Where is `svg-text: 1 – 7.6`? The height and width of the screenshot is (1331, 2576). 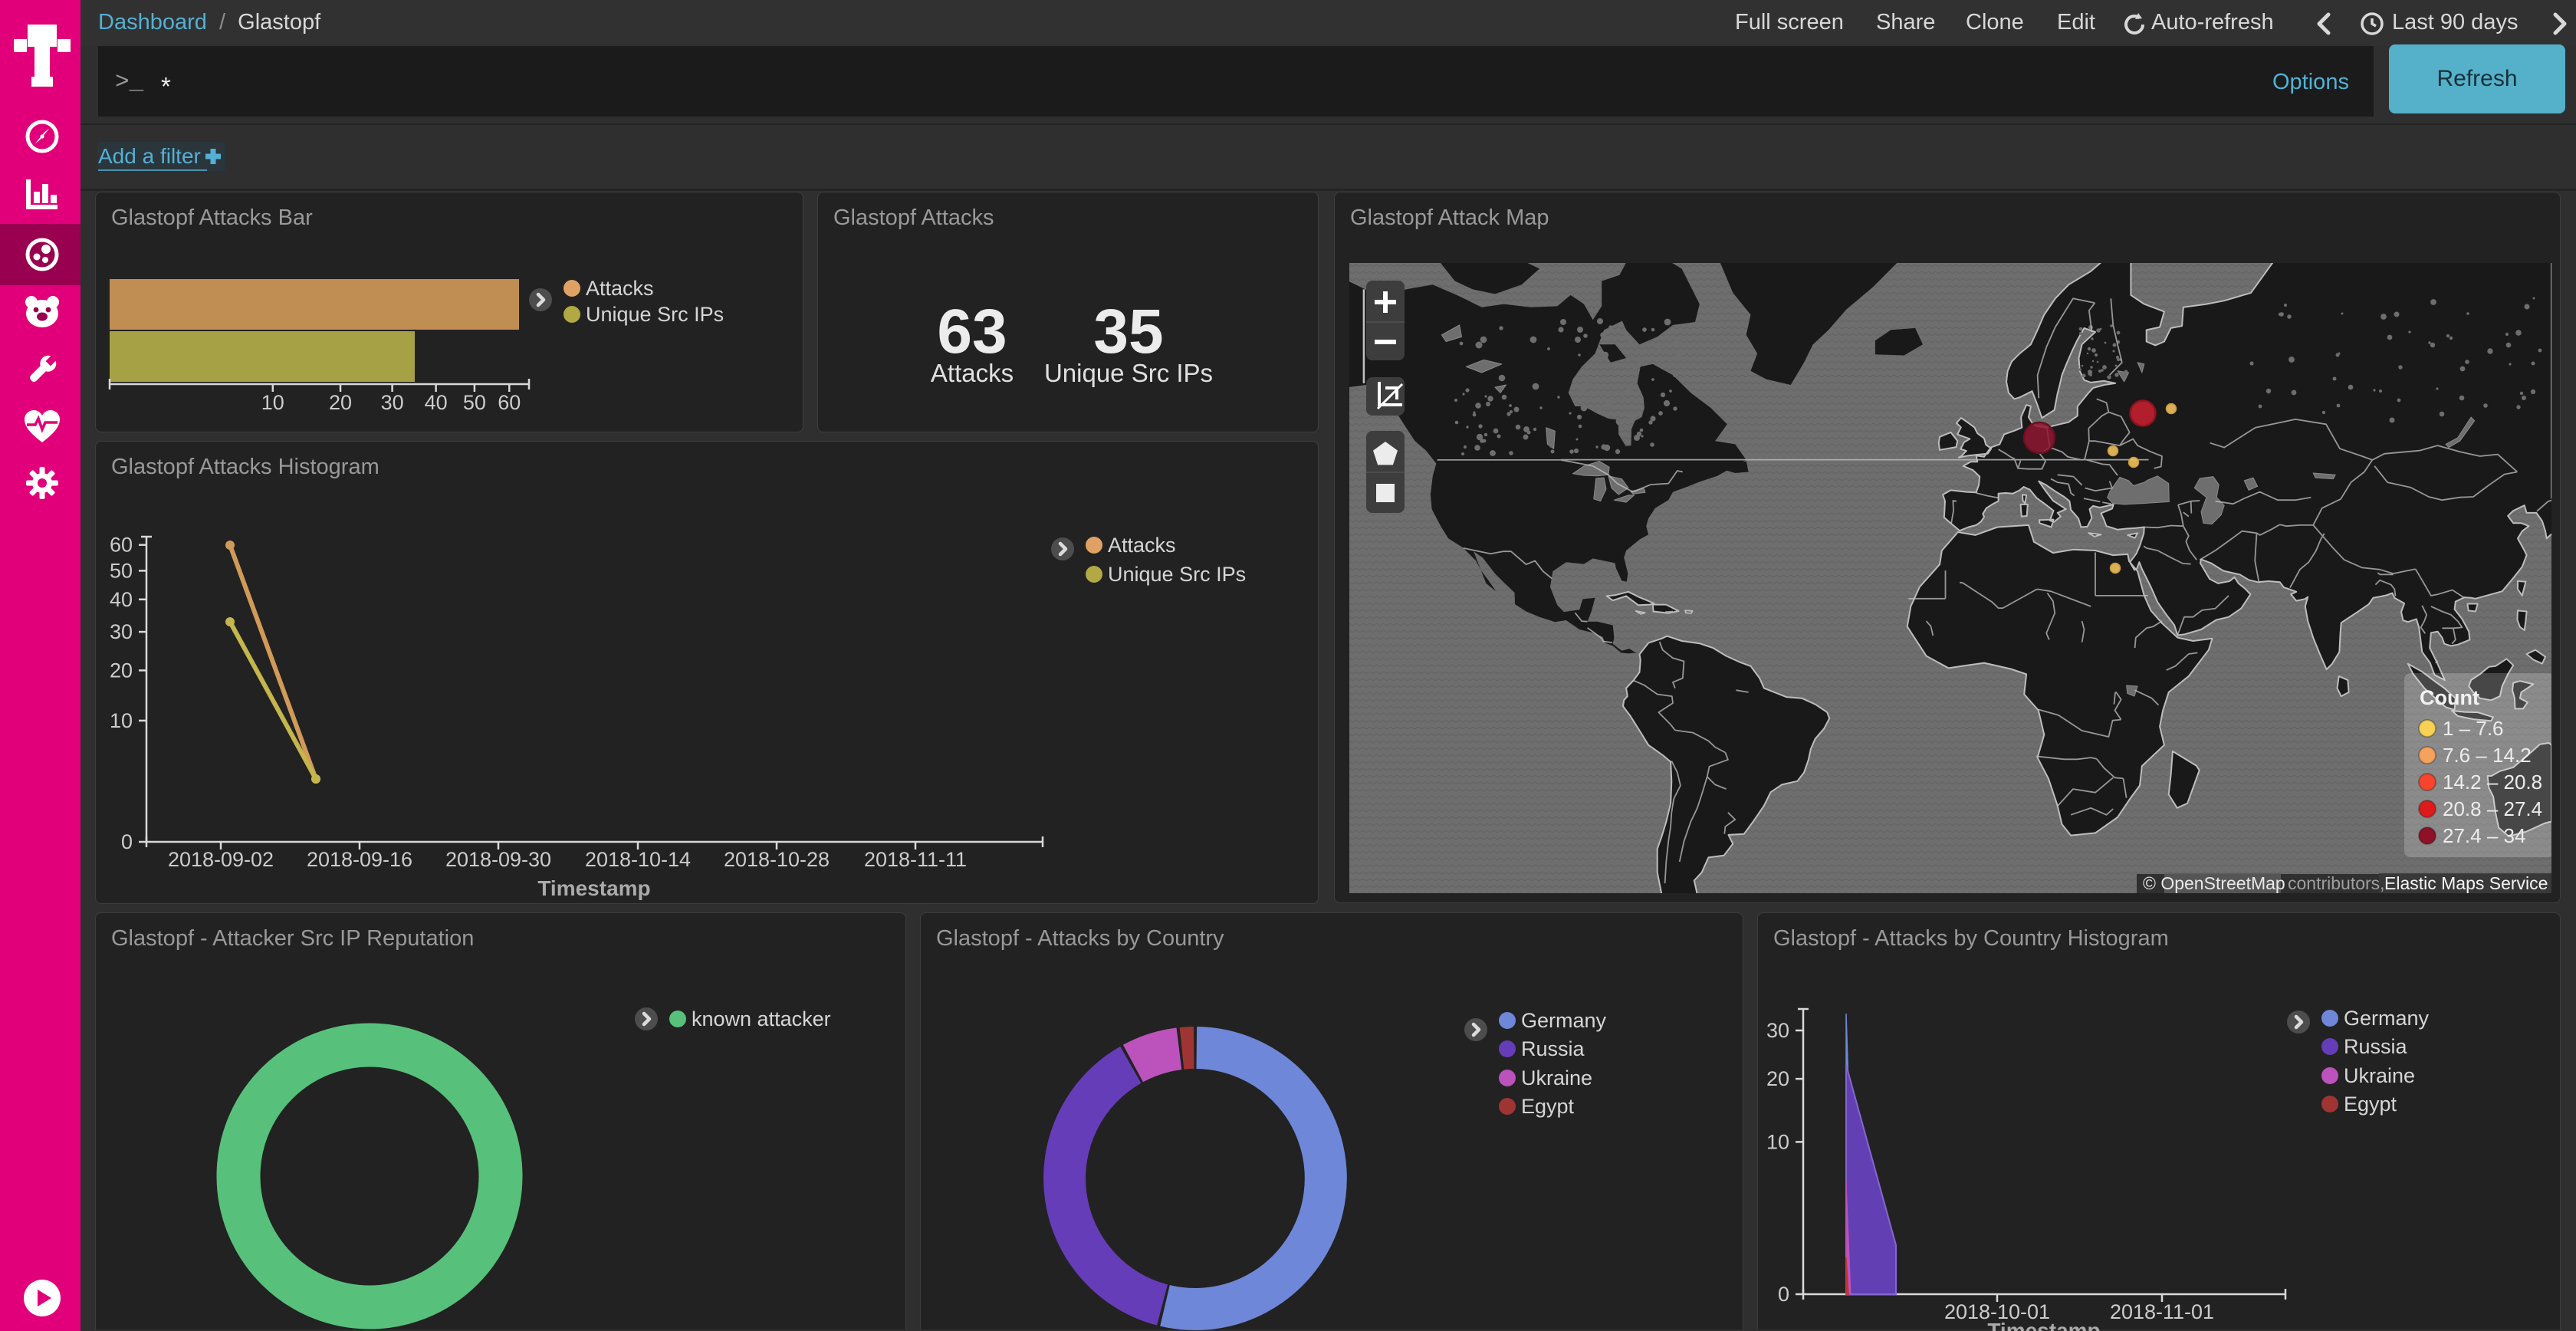
svg-text: 1 – 7.6 is located at coordinates (2473, 728).